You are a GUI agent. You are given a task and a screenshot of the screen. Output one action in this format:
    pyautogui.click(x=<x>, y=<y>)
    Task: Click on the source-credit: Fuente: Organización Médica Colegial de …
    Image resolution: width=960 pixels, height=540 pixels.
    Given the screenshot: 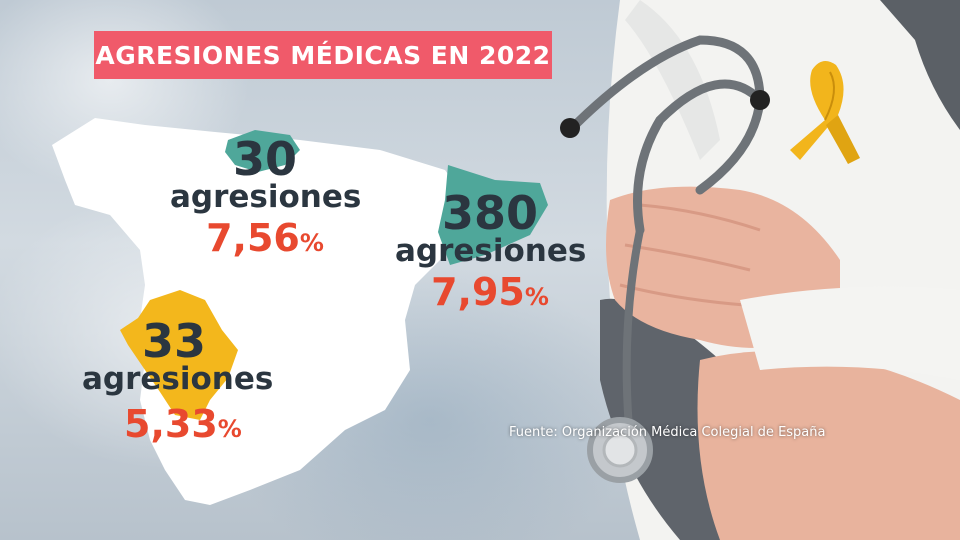 What is the action you would take?
    pyautogui.click(x=667, y=432)
    